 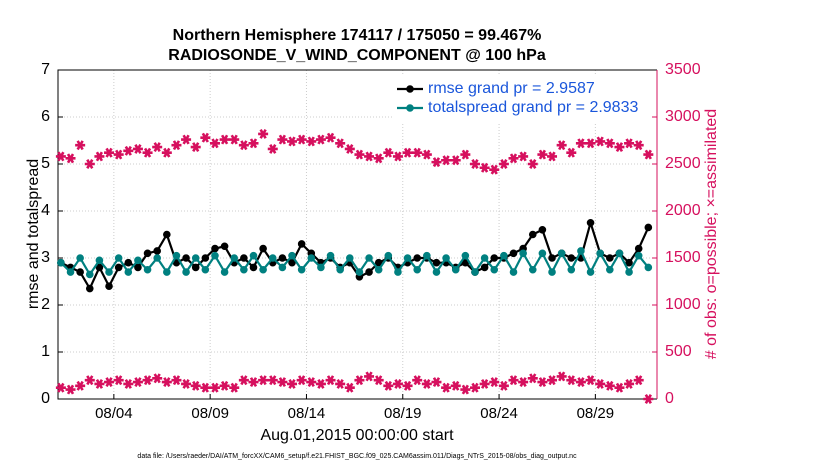 What do you see at coordinates (45, 257) in the screenshot?
I see `y-tick-label: 3` at bounding box center [45, 257].